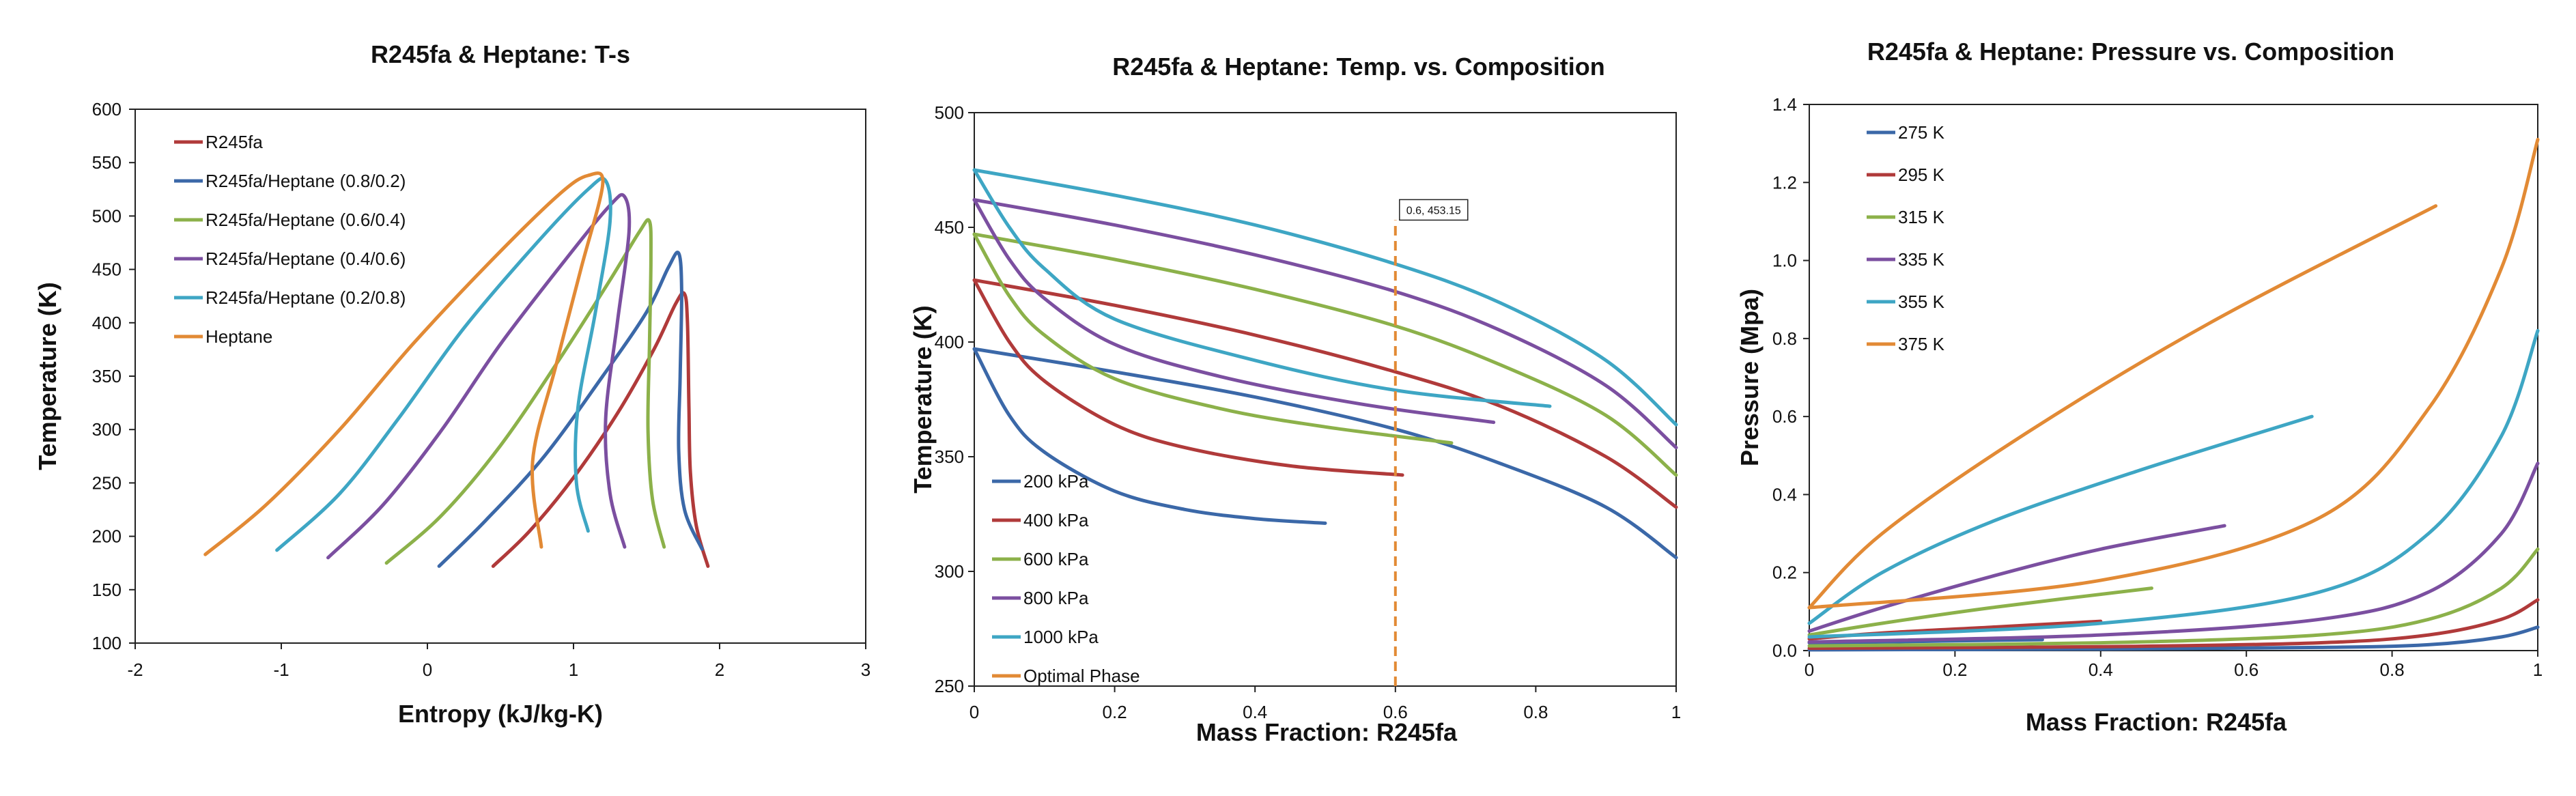  Describe the element at coordinates (1921, 217) in the screenshot. I see `legend-entry: 315 K` at that location.